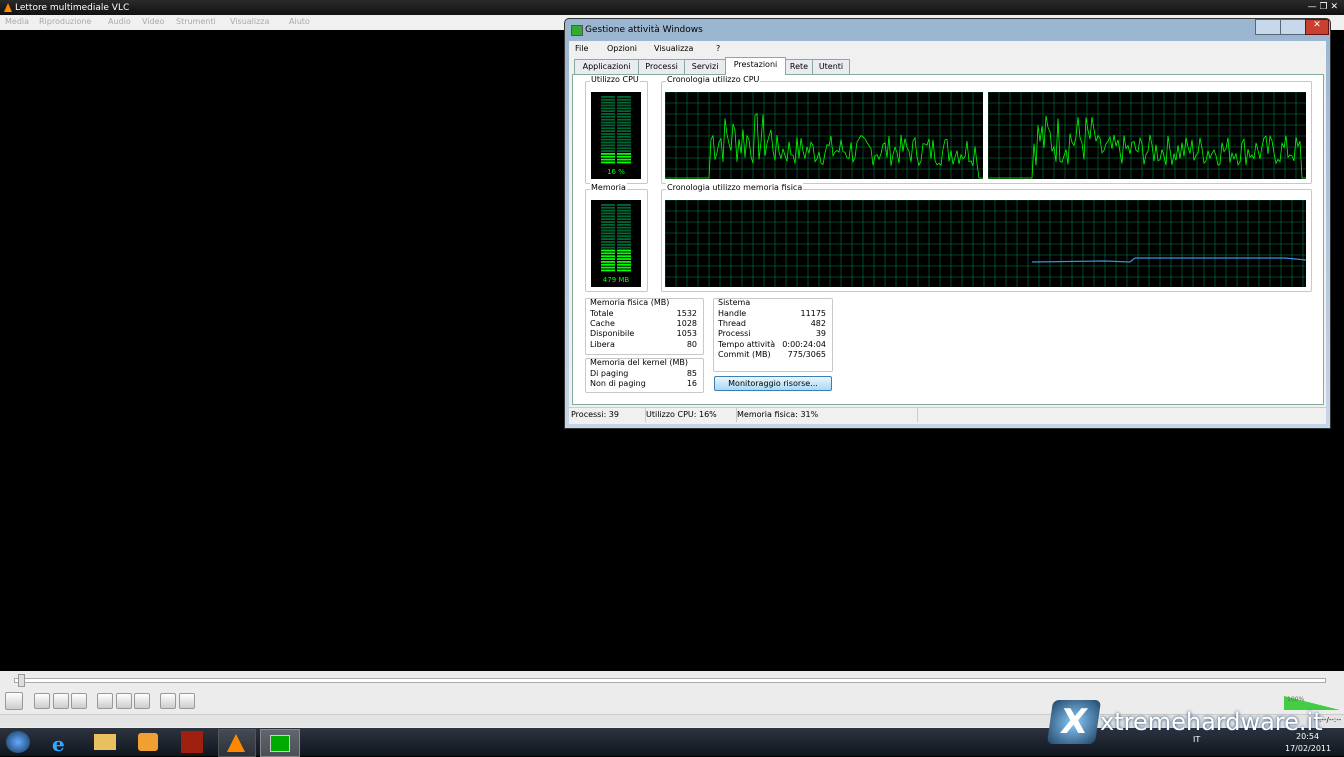  What do you see at coordinates (1293, 27) in the screenshot?
I see `maximize` at bounding box center [1293, 27].